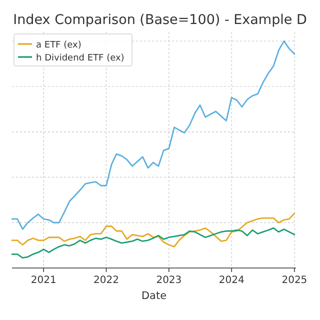 This screenshot has height=320, width=320. Describe the element at coordinates (231, 280) in the screenshot. I see `x-tick-label: 2024` at that location.